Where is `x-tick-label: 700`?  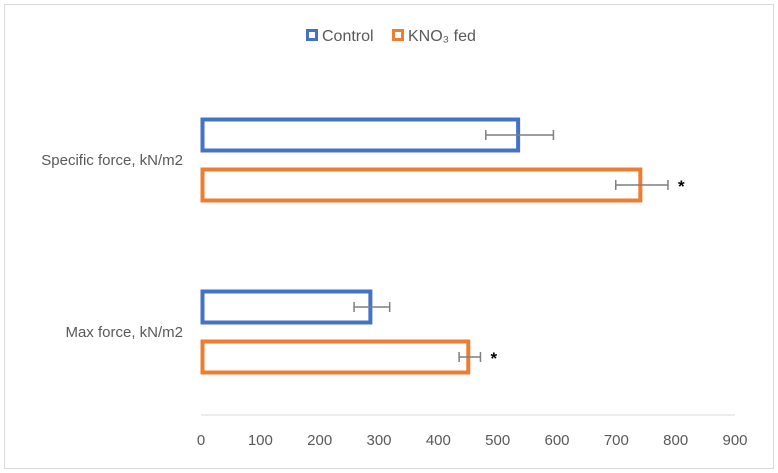
x-tick-label: 700 is located at coordinates (616, 440).